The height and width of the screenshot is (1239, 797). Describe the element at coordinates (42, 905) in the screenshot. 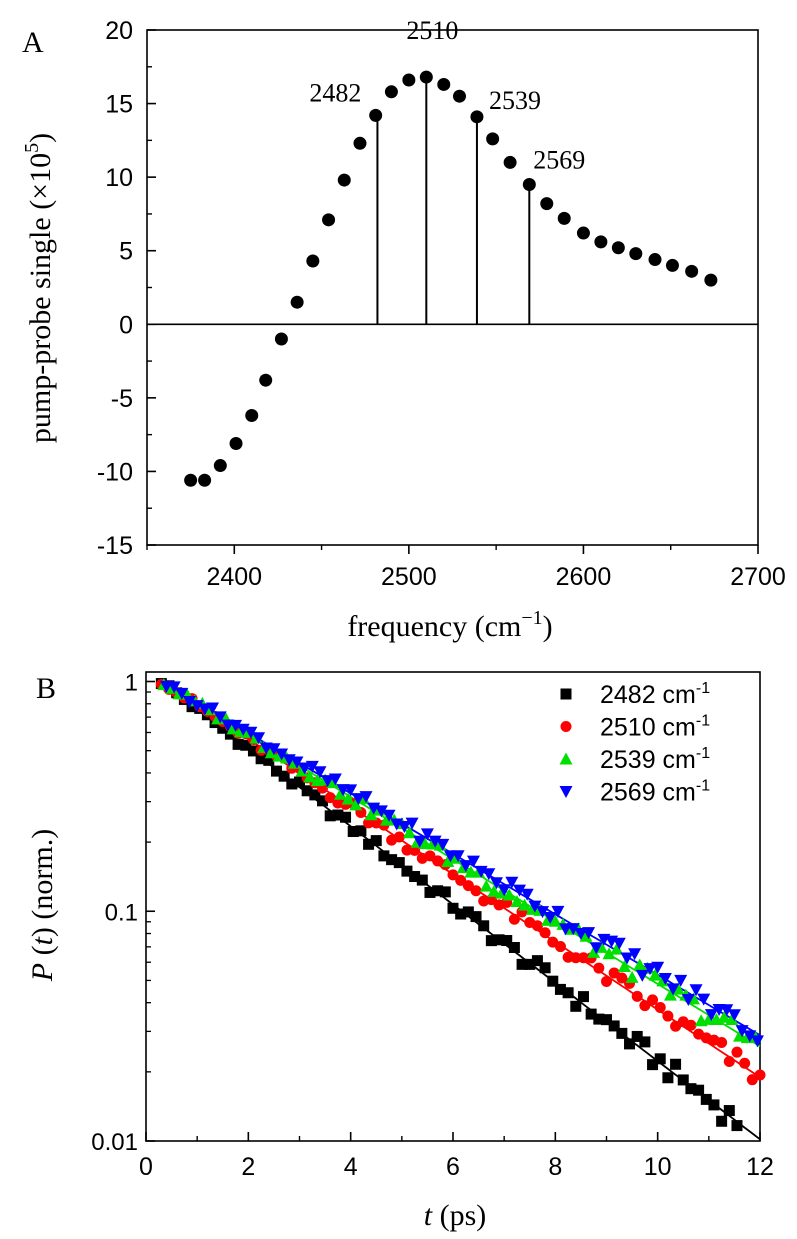

I see `panel-b-y-axis-label: P (t) (norm.)` at that location.